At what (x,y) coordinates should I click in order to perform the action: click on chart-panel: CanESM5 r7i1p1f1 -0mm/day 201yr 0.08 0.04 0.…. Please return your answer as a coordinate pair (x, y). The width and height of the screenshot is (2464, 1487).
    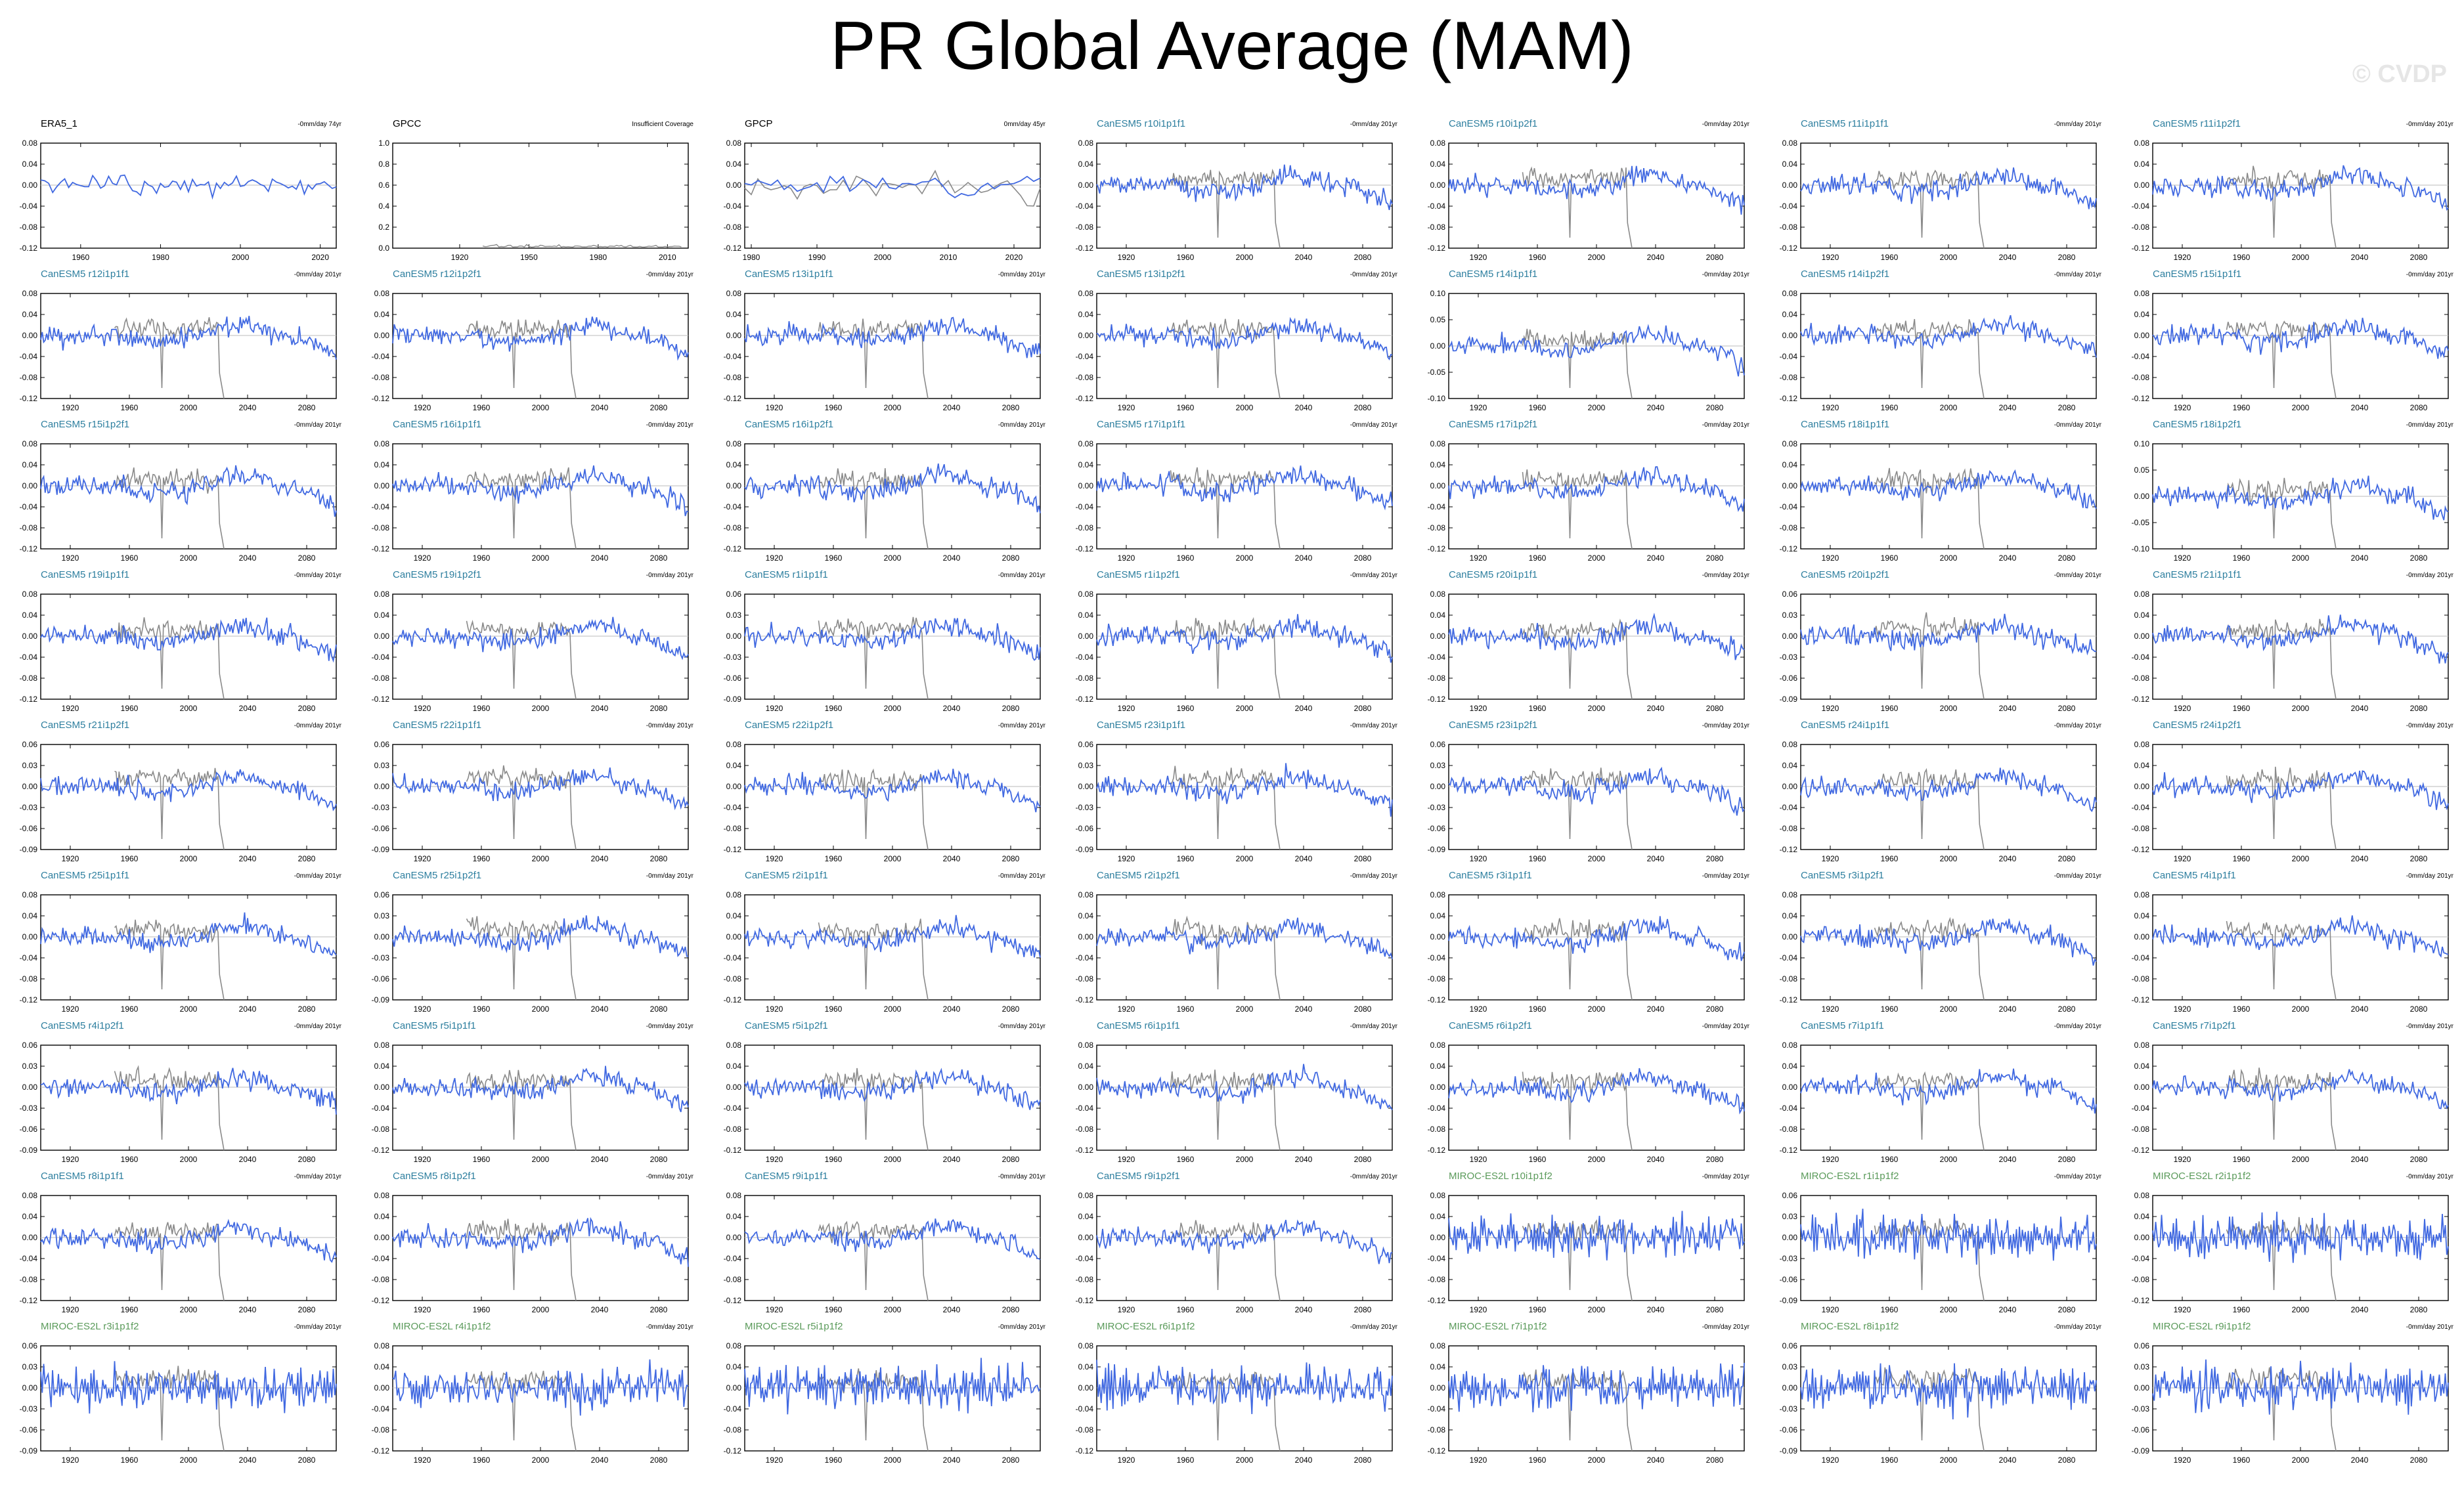
    Looking at the image, I should click on (1930, 1095).